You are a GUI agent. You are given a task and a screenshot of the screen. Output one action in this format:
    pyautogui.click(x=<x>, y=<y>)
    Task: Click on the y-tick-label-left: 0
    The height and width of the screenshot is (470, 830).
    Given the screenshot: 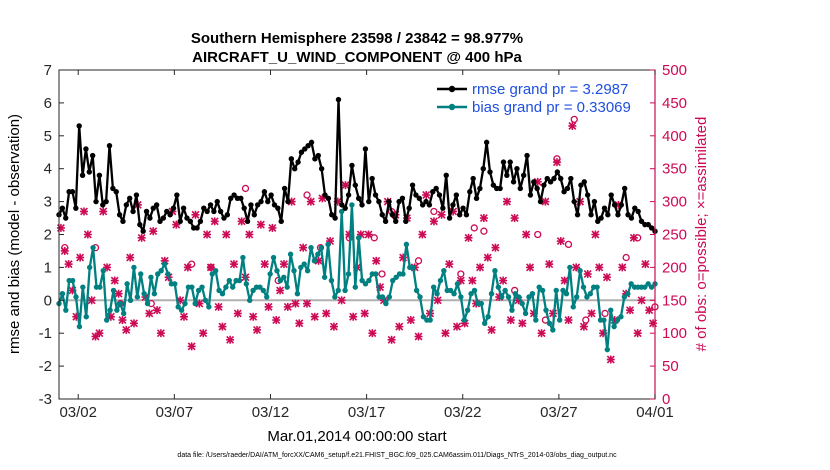 What is the action you would take?
    pyautogui.click(x=48, y=300)
    